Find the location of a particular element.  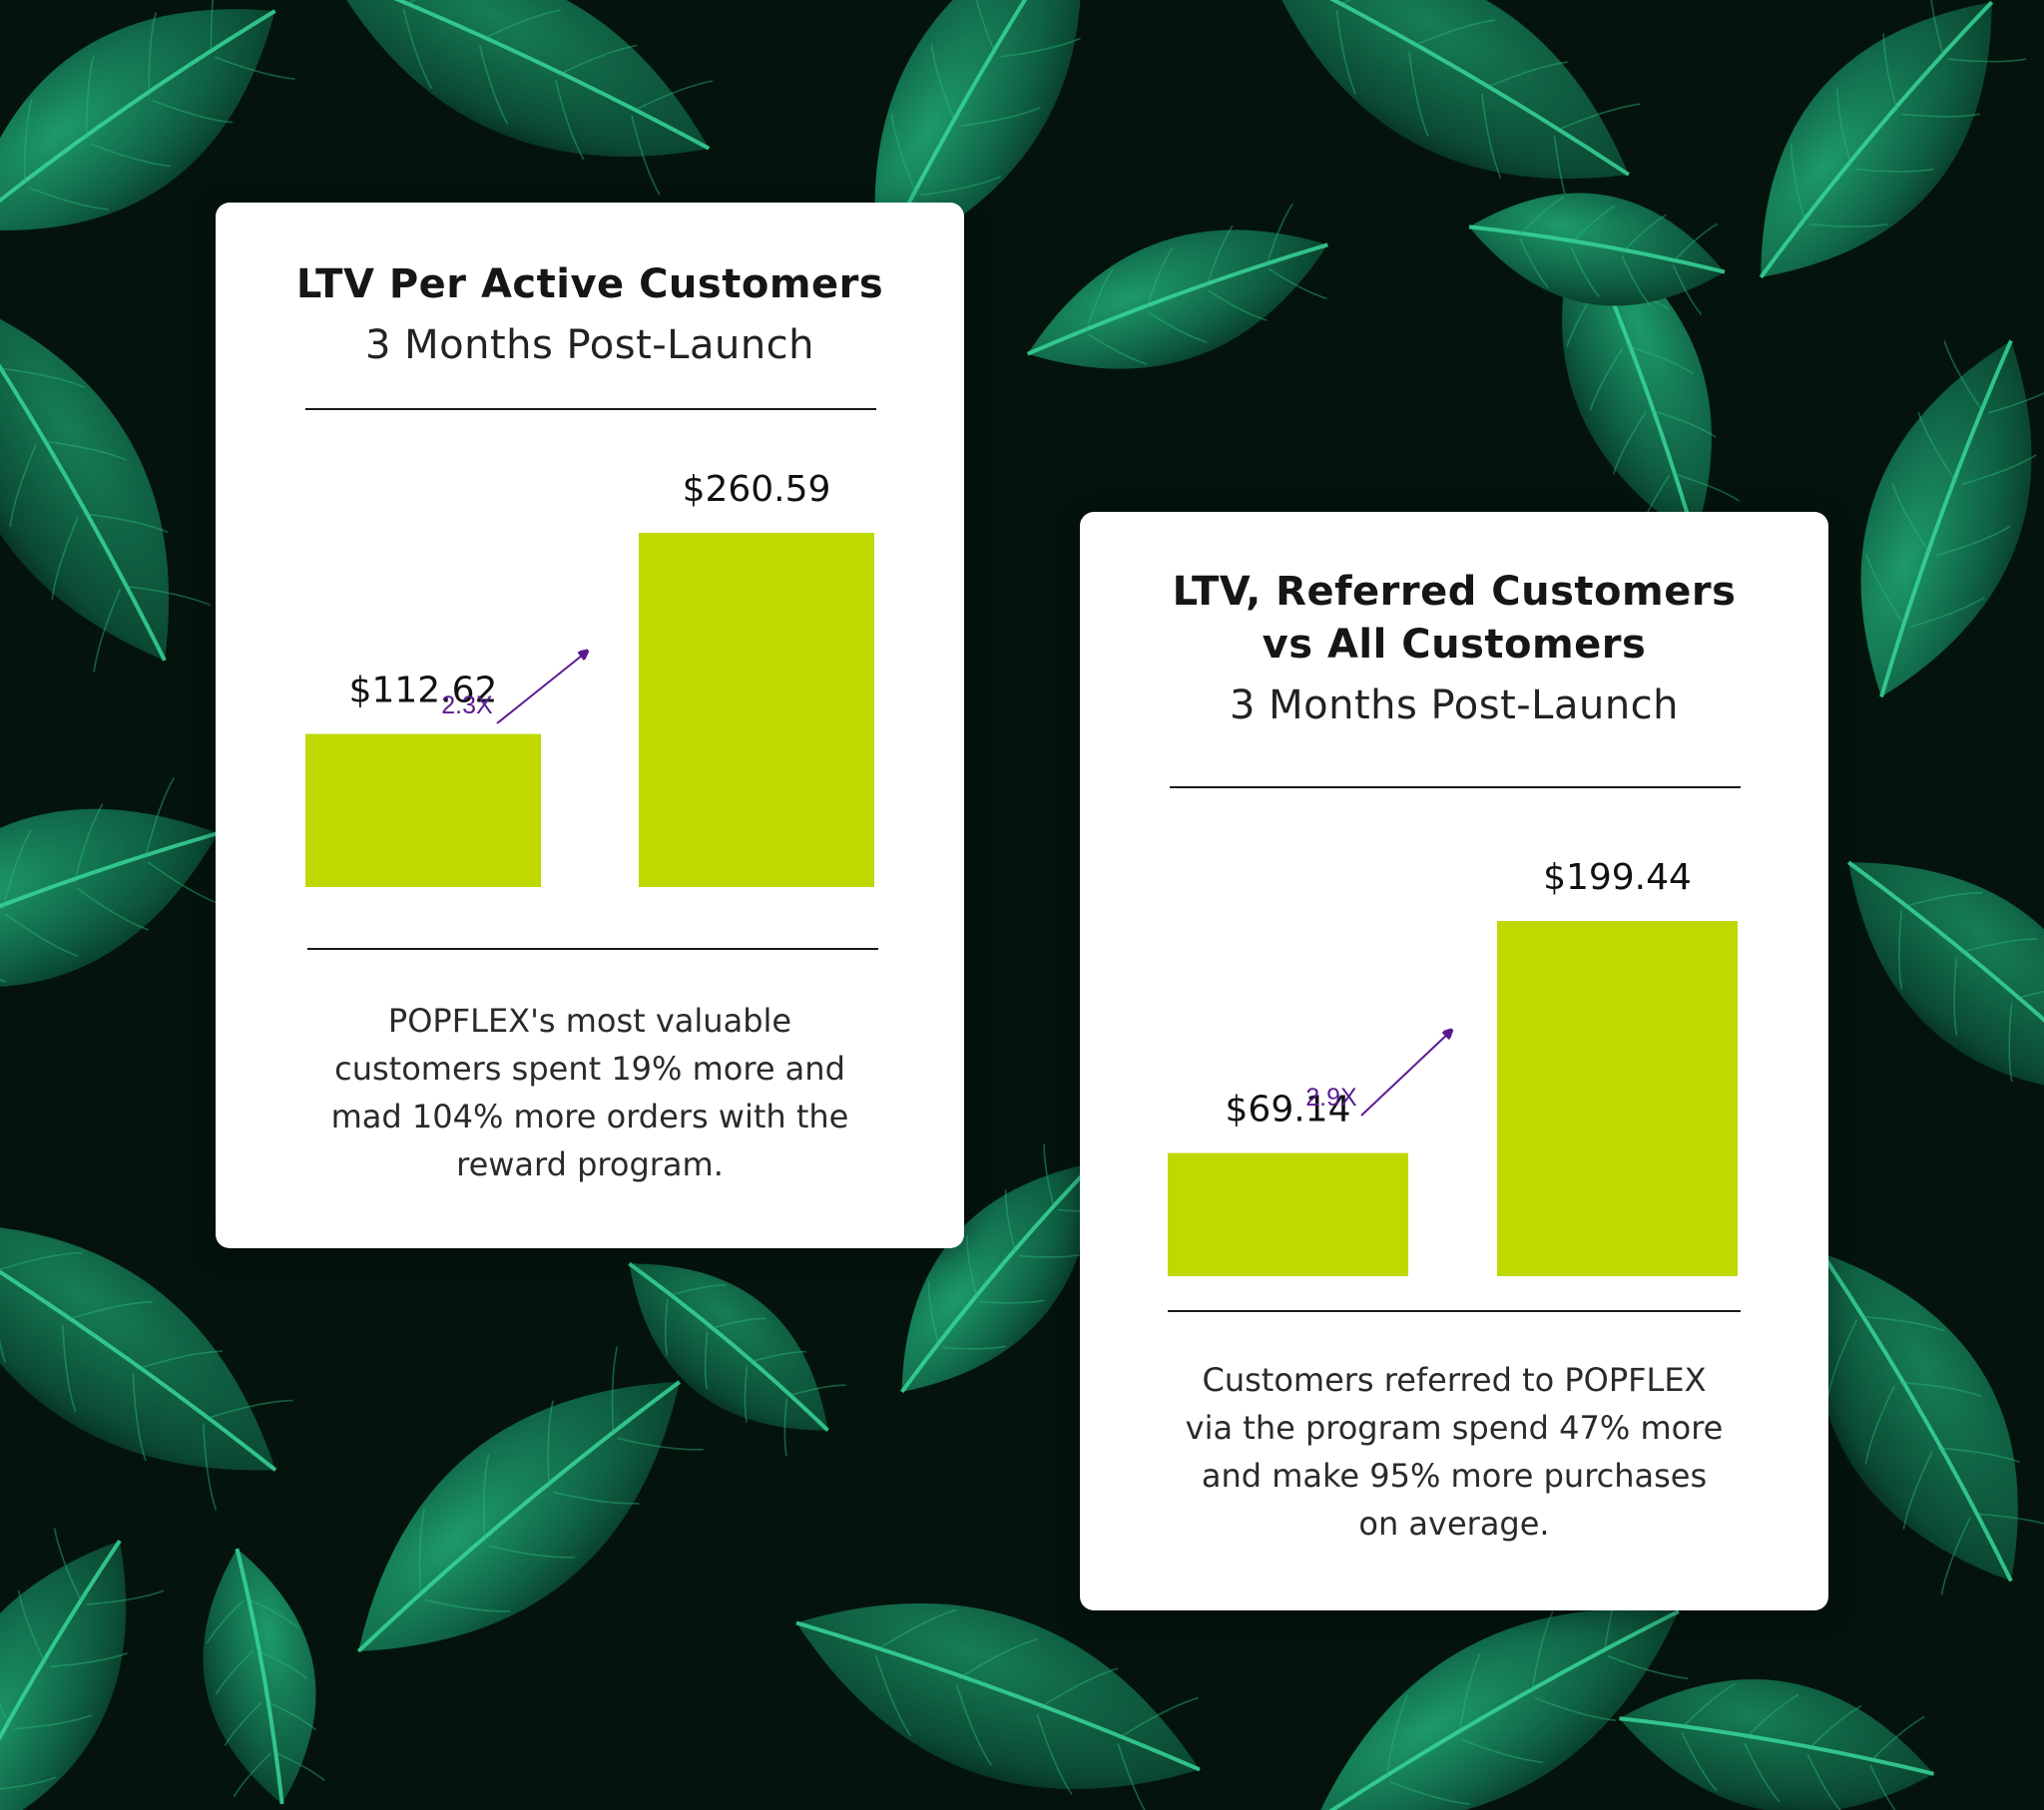

card-title-line-2: vs All Customers is located at coordinates (1454, 645).